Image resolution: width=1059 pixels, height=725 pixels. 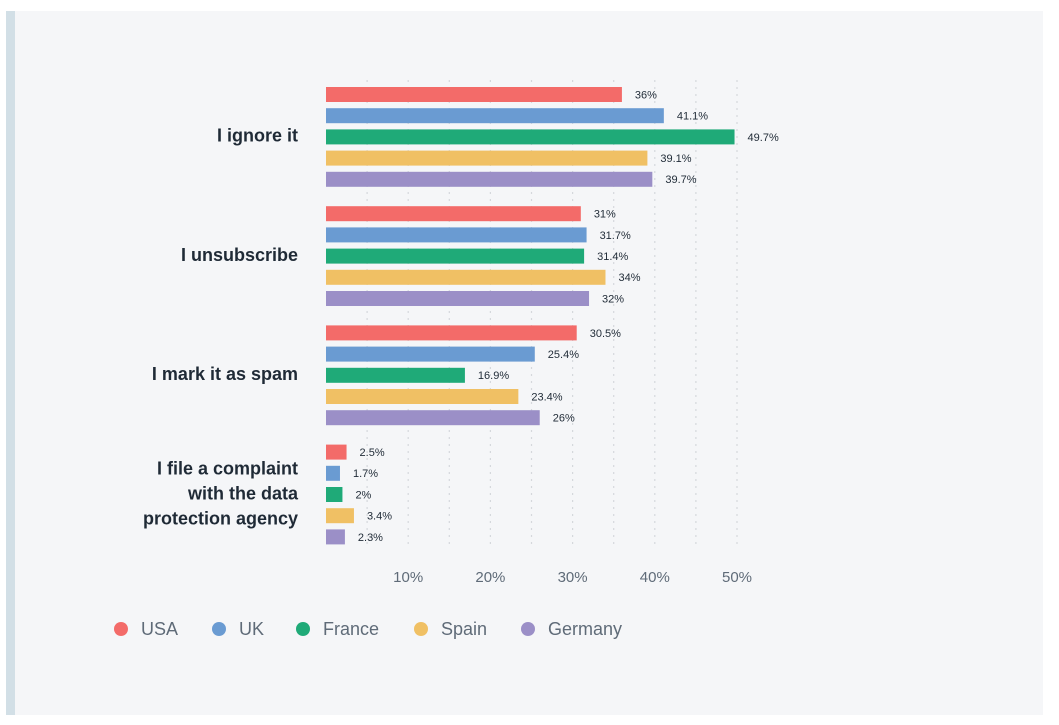 What do you see at coordinates (372, 453) in the screenshot?
I see `bar-value-label: 2.5%` at bounding box center [372, 453].